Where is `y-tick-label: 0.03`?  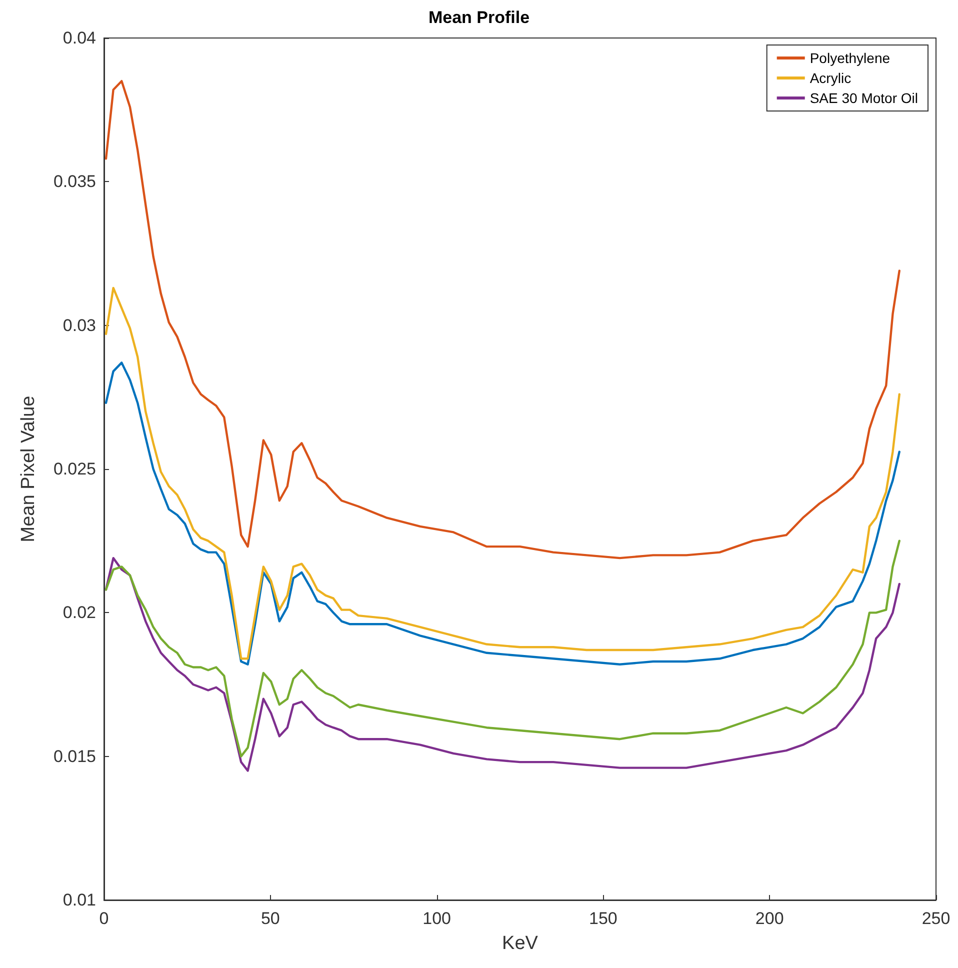
y-tick-label: 0.03 is located at coordinates (79, 325).